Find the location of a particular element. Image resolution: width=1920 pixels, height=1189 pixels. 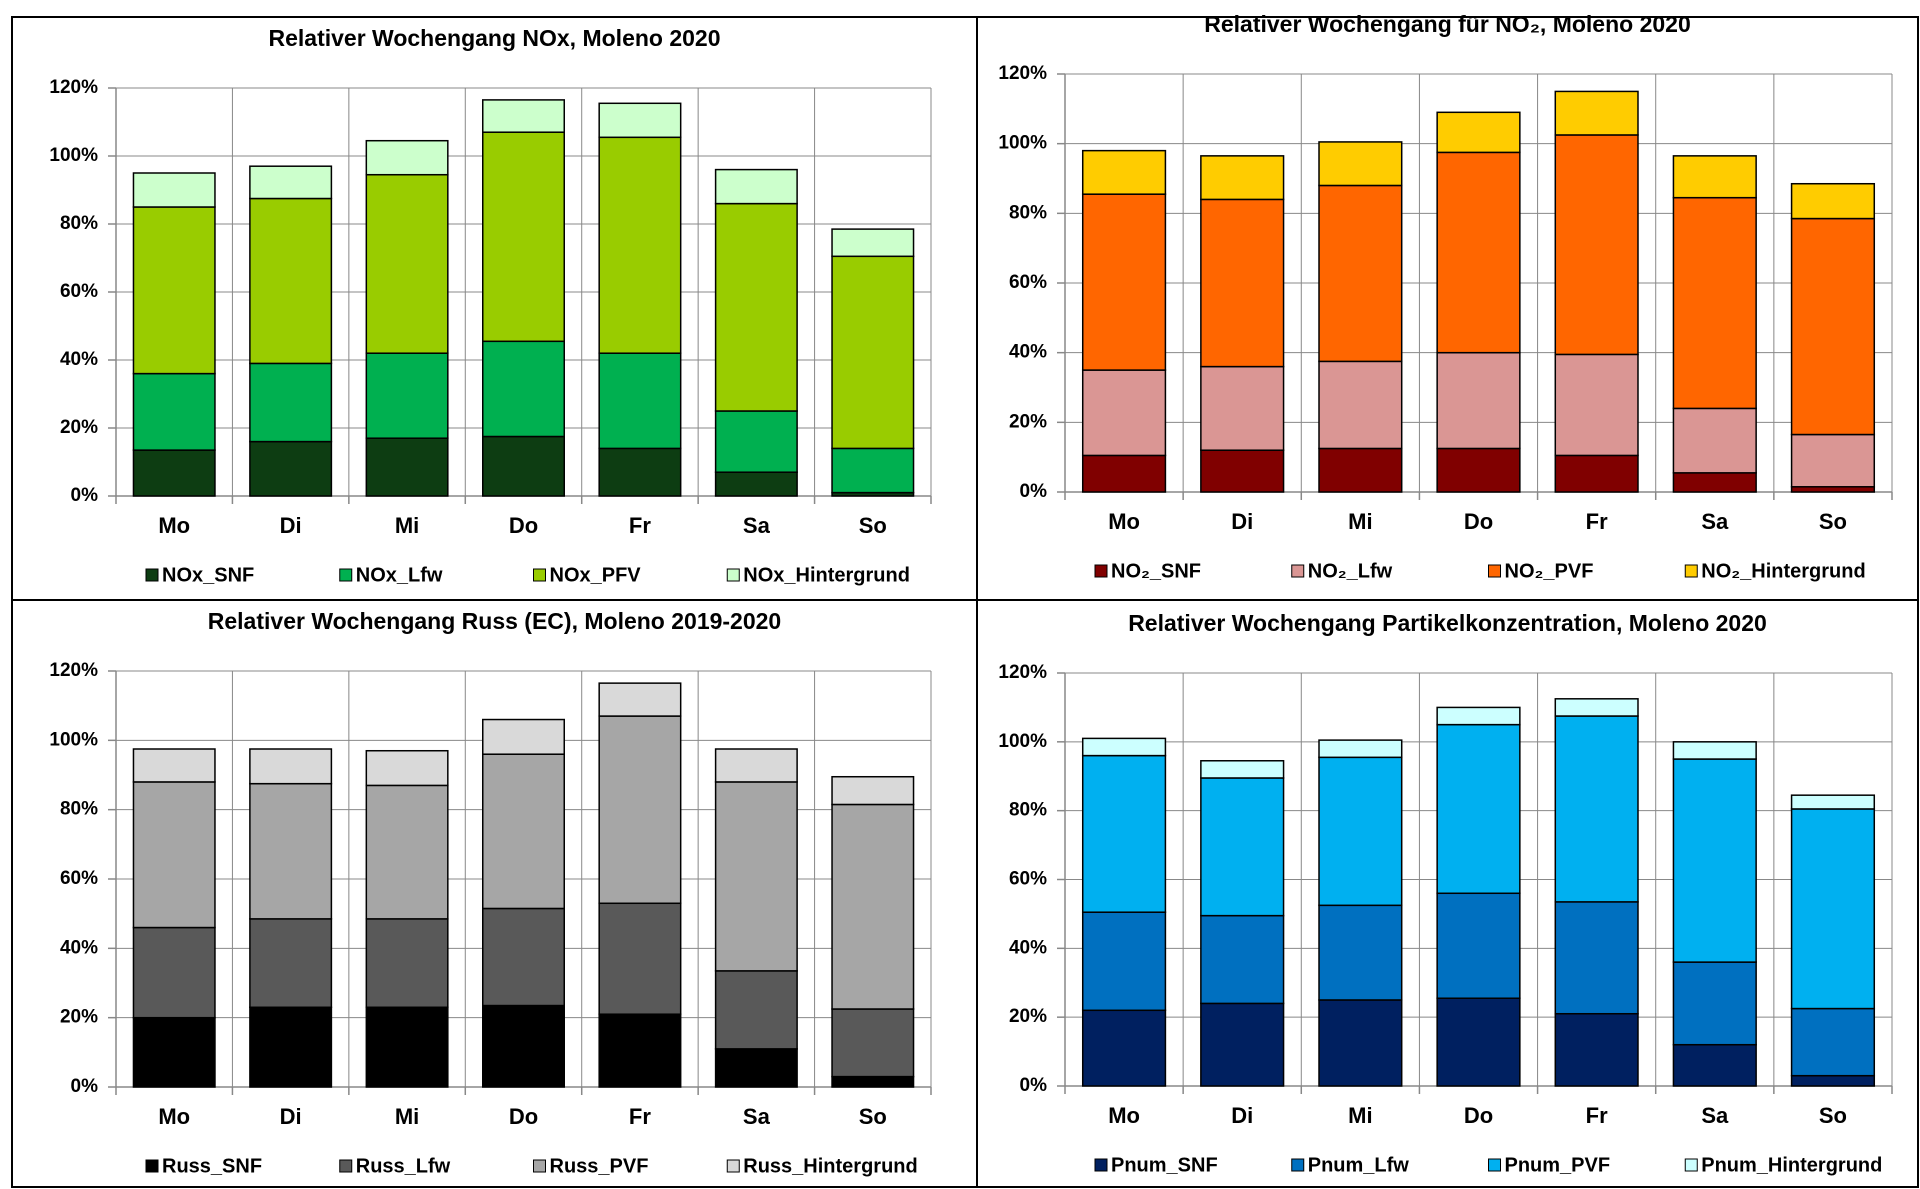

y-tick-label: 80% is located at coordinates (1028, 810).